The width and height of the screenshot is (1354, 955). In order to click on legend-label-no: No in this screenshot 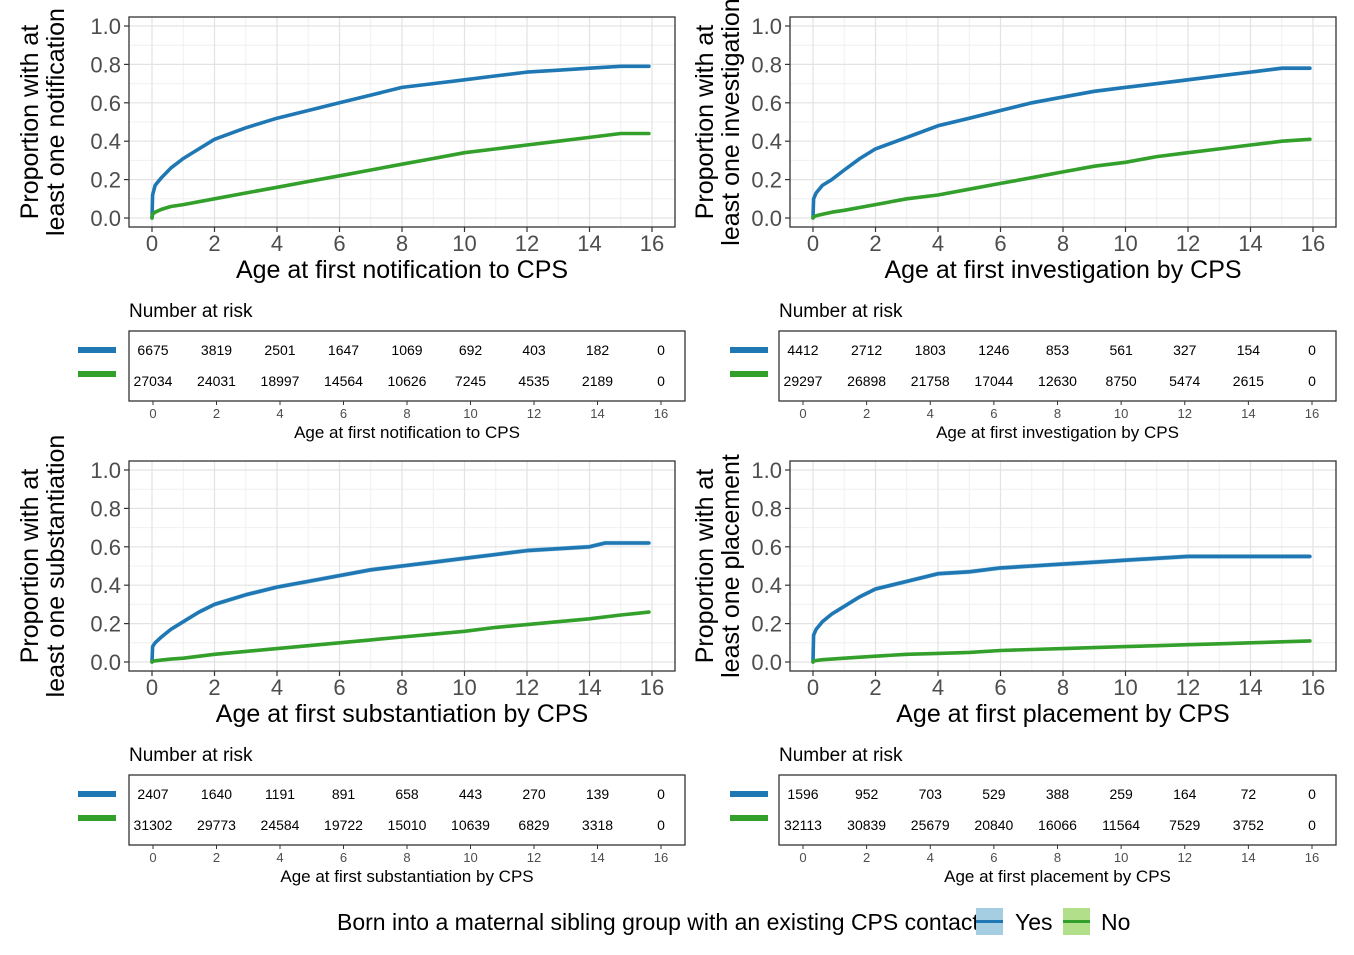, I will do `click(1115, 922)`.